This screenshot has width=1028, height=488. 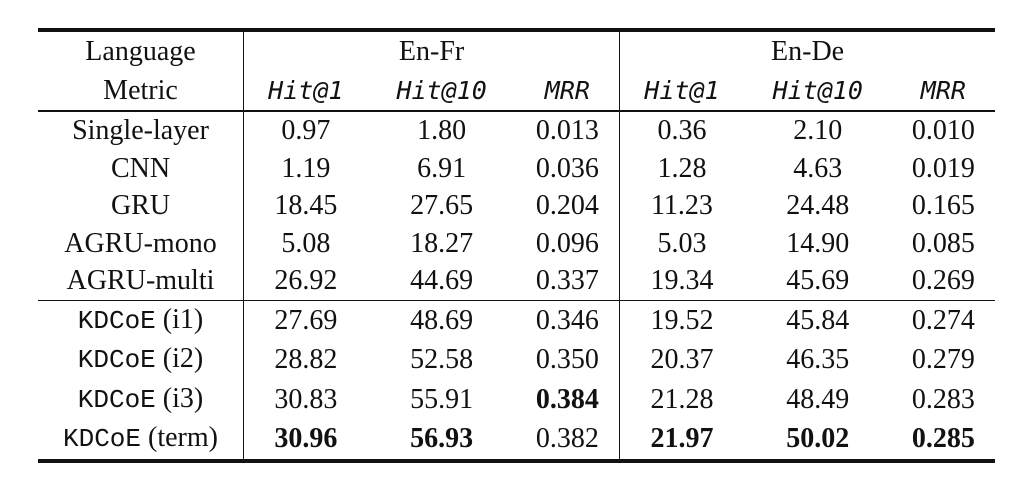 I want to click on data-row: GRU 18.45 27.65 0.204 11.23 24.48 0.165, so click(x=516, y=206).